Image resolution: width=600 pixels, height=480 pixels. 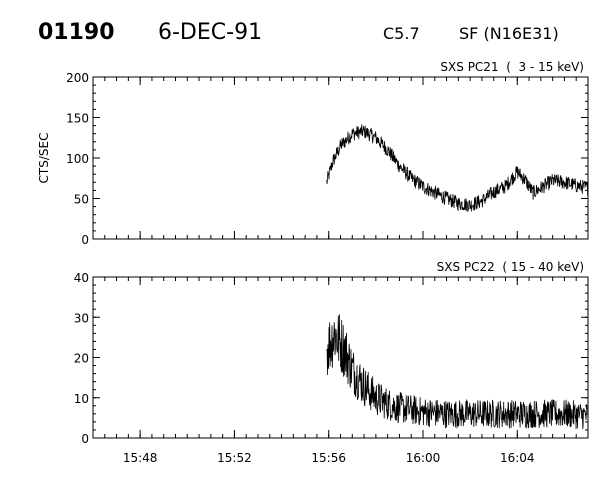 I want to click on panel-pc21-tick-labels: 0 50 100 150 200, so click(x=77, y=159).